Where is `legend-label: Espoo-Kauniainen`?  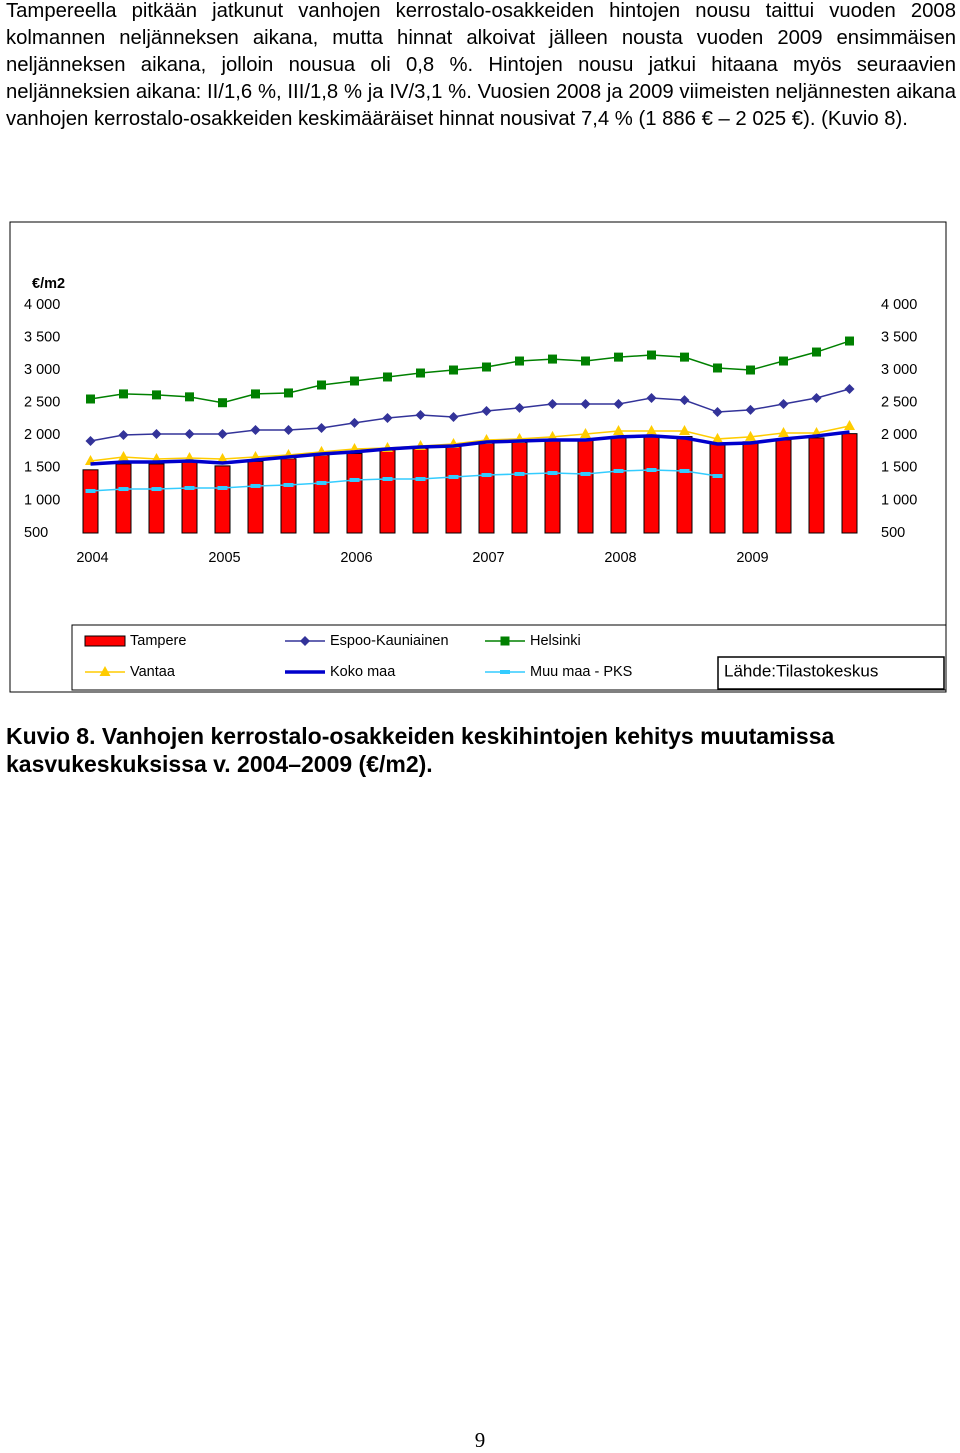 legend-label: Espoo-Kauniainen is located at coordinates (389, 641).